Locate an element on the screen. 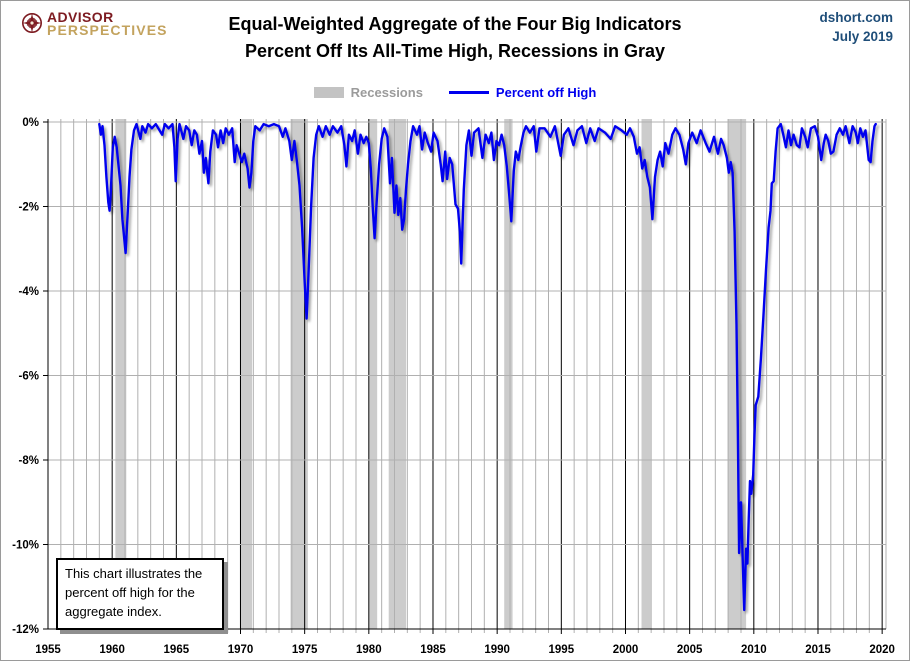  y-axis-labels: 0% -2% -4% -6% -8% -10% -12% is located at coordinates (25, 376).